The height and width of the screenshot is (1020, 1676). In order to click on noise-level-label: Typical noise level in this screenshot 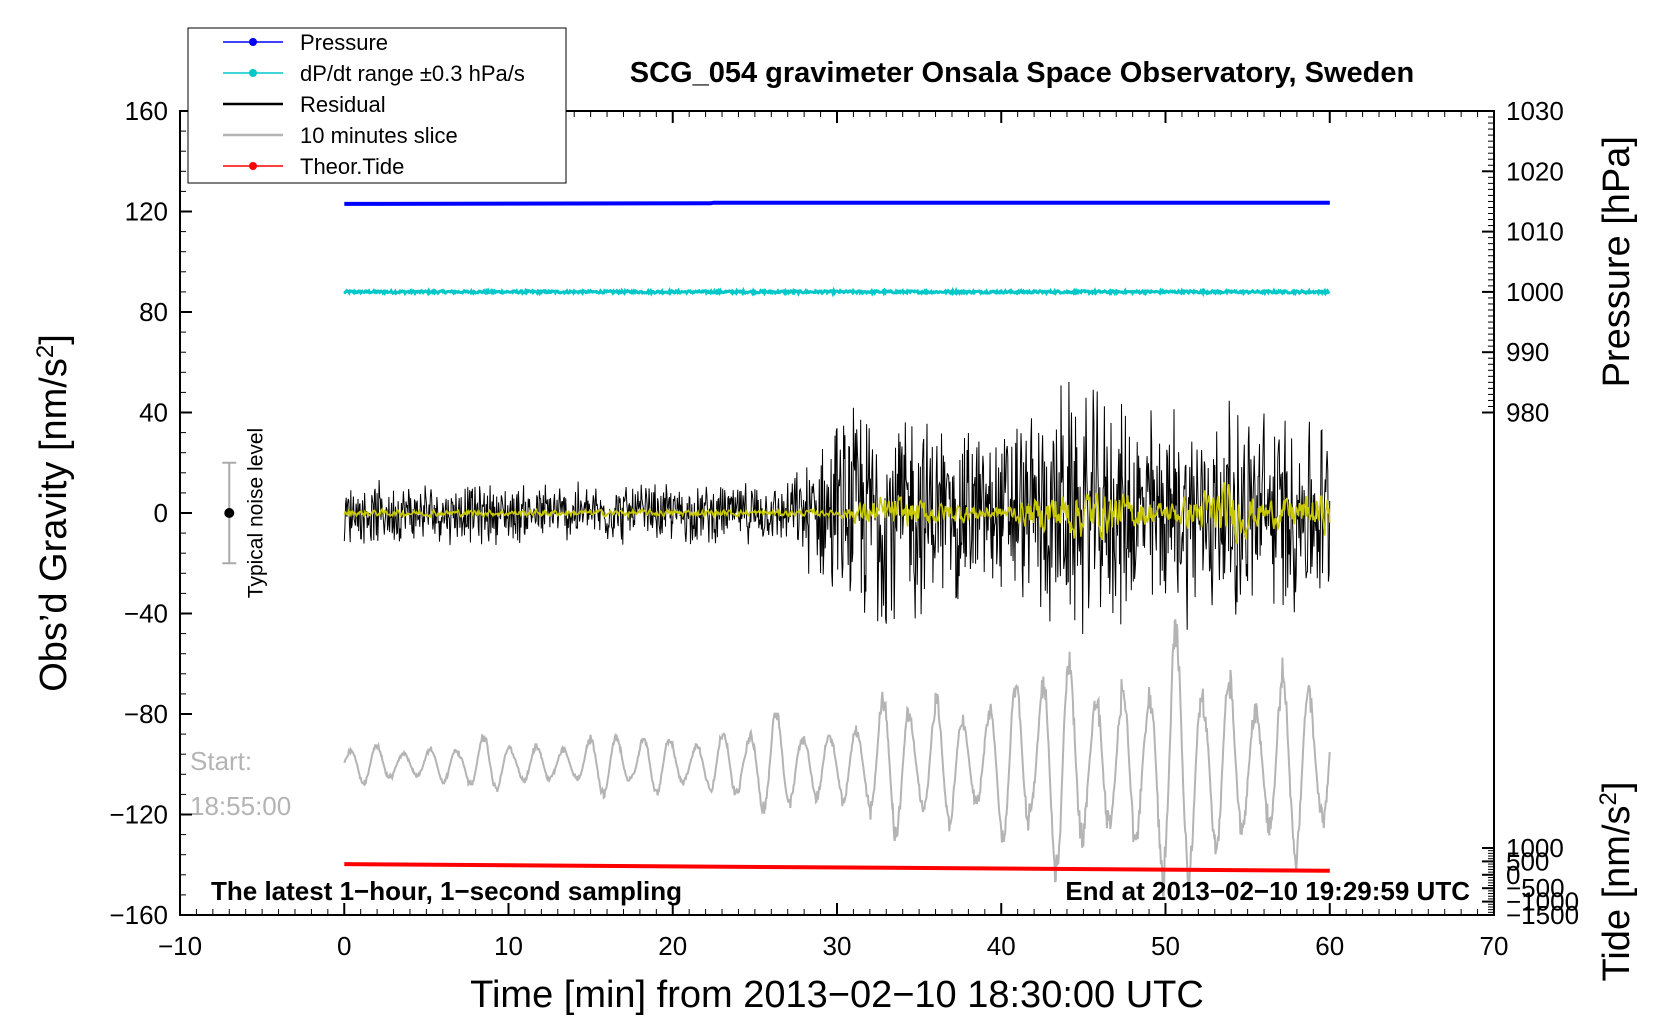, I will do `click(255, 513)`.